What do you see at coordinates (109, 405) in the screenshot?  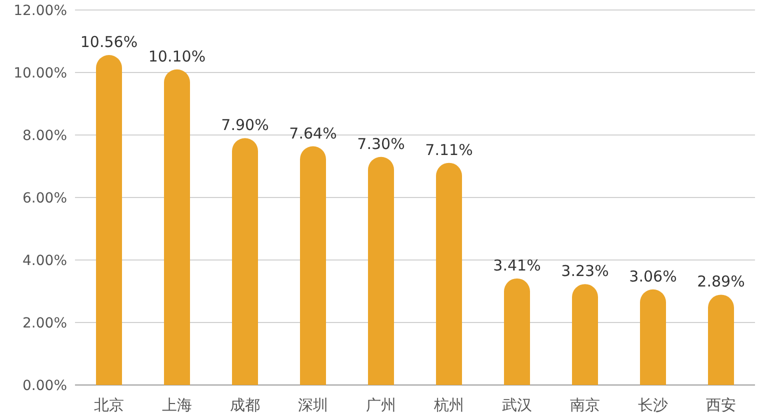 I see `x-tick-label: 北京` at bounding box center [109, 405].